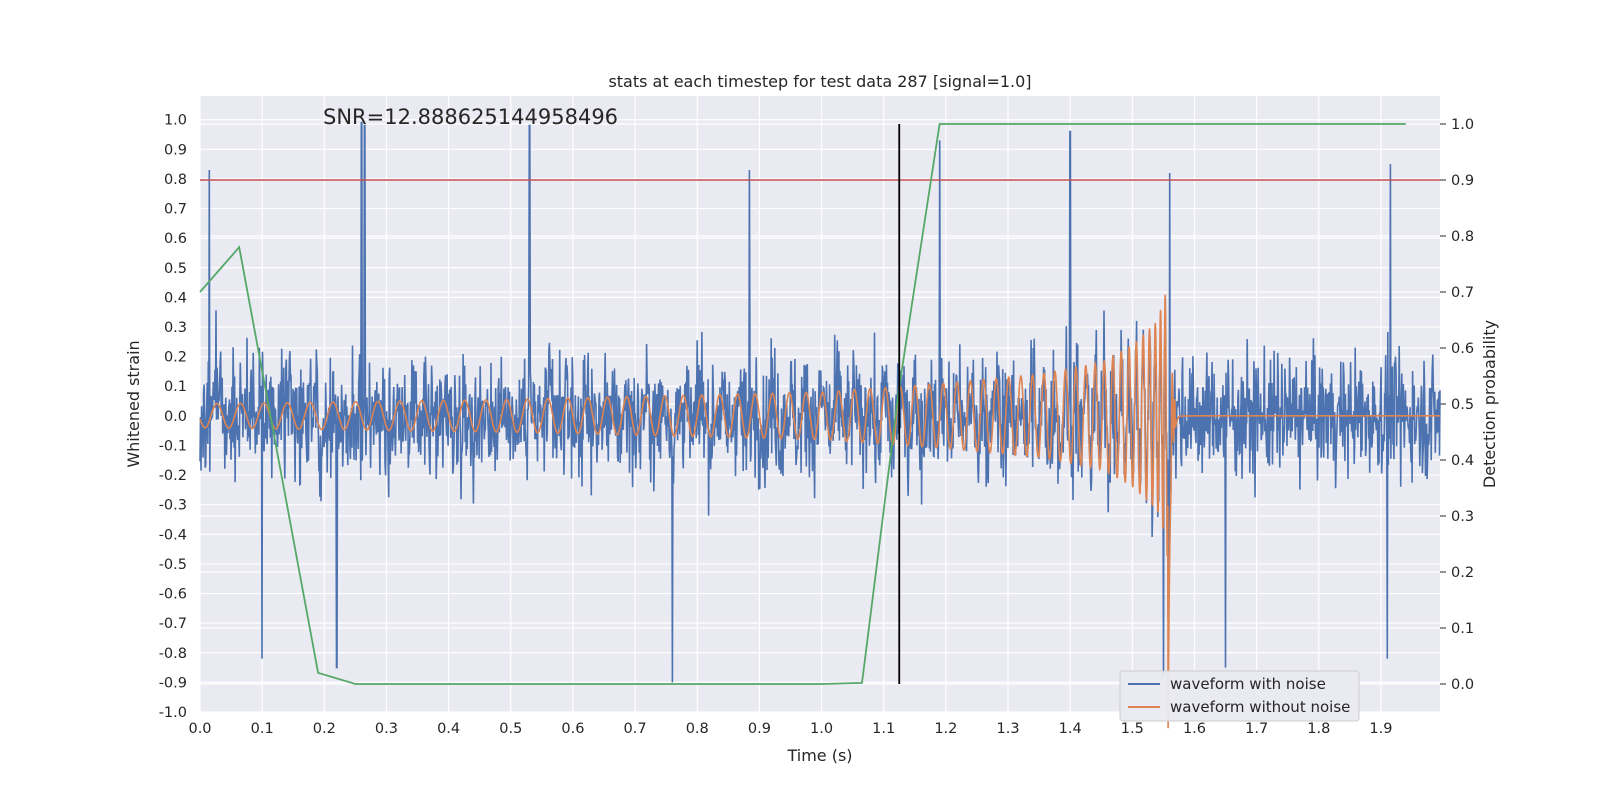 This screenshot has height=800, width=1600. Describe the element at coordinates (1462, 629) in the screenshot. I see `y2-tick-label: 0.1` at that location.